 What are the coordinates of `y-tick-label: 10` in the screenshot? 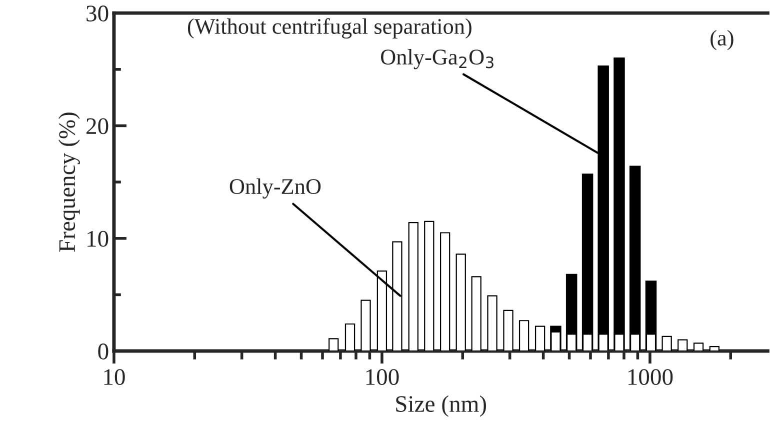 It's located at (98, 238).